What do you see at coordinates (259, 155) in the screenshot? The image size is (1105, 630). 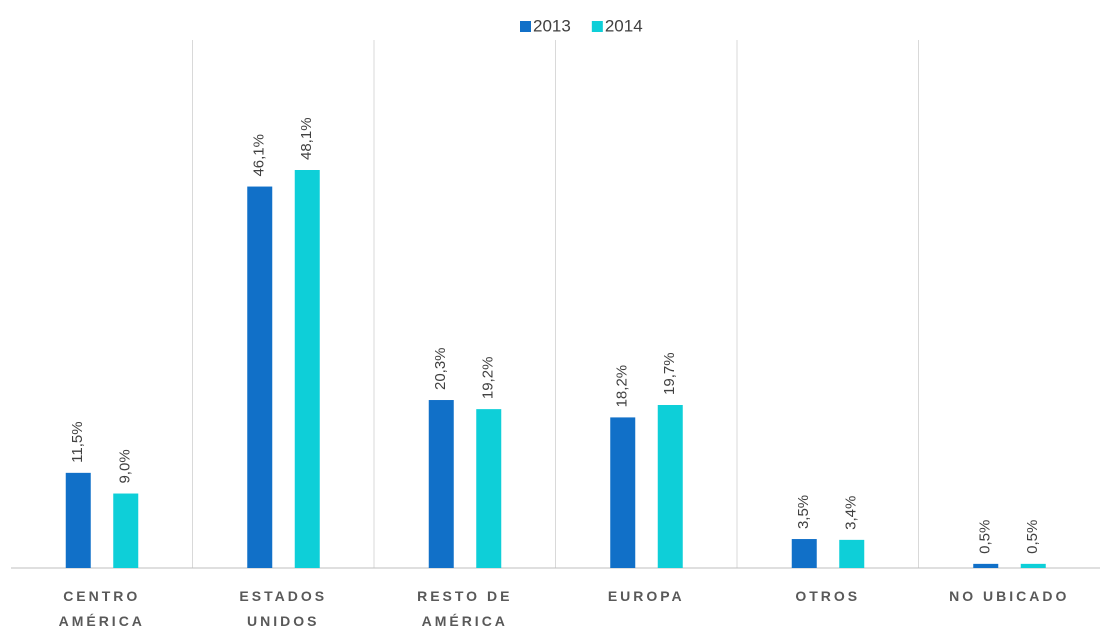 I see `data-label: 46,1%` at bounding box center [259, 155].